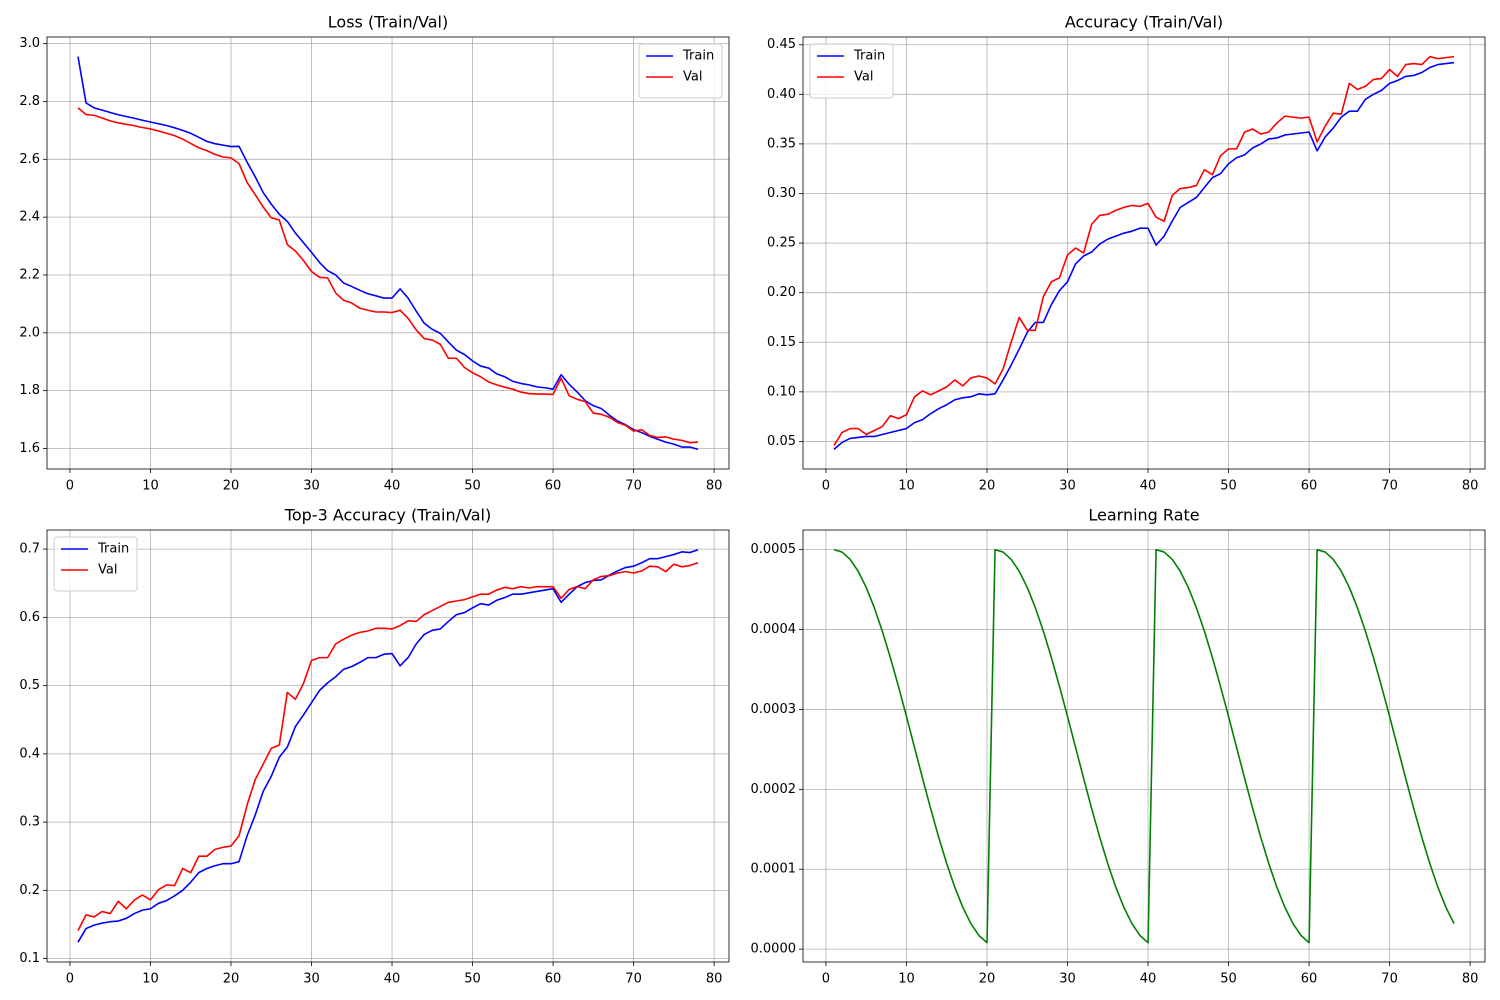 The height and width of the screenshot is (1000, 1500). What do you see at coordinates (29, 549) in the screenshot?
I see `y-tick-label: 0.7` at bounding box center [29, 549].